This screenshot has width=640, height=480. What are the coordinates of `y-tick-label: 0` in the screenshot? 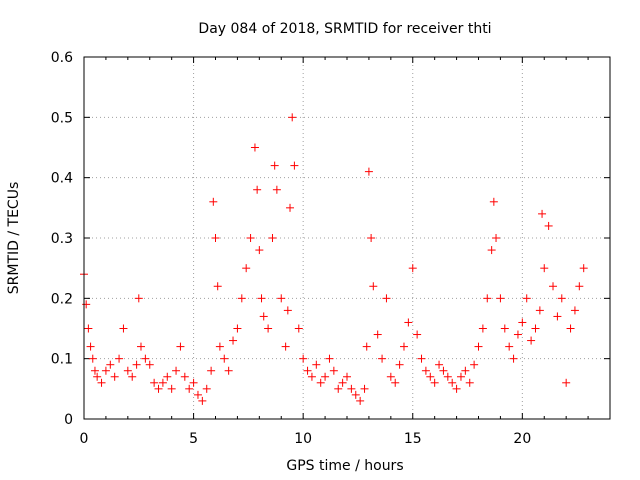 It's located at (68, 420).